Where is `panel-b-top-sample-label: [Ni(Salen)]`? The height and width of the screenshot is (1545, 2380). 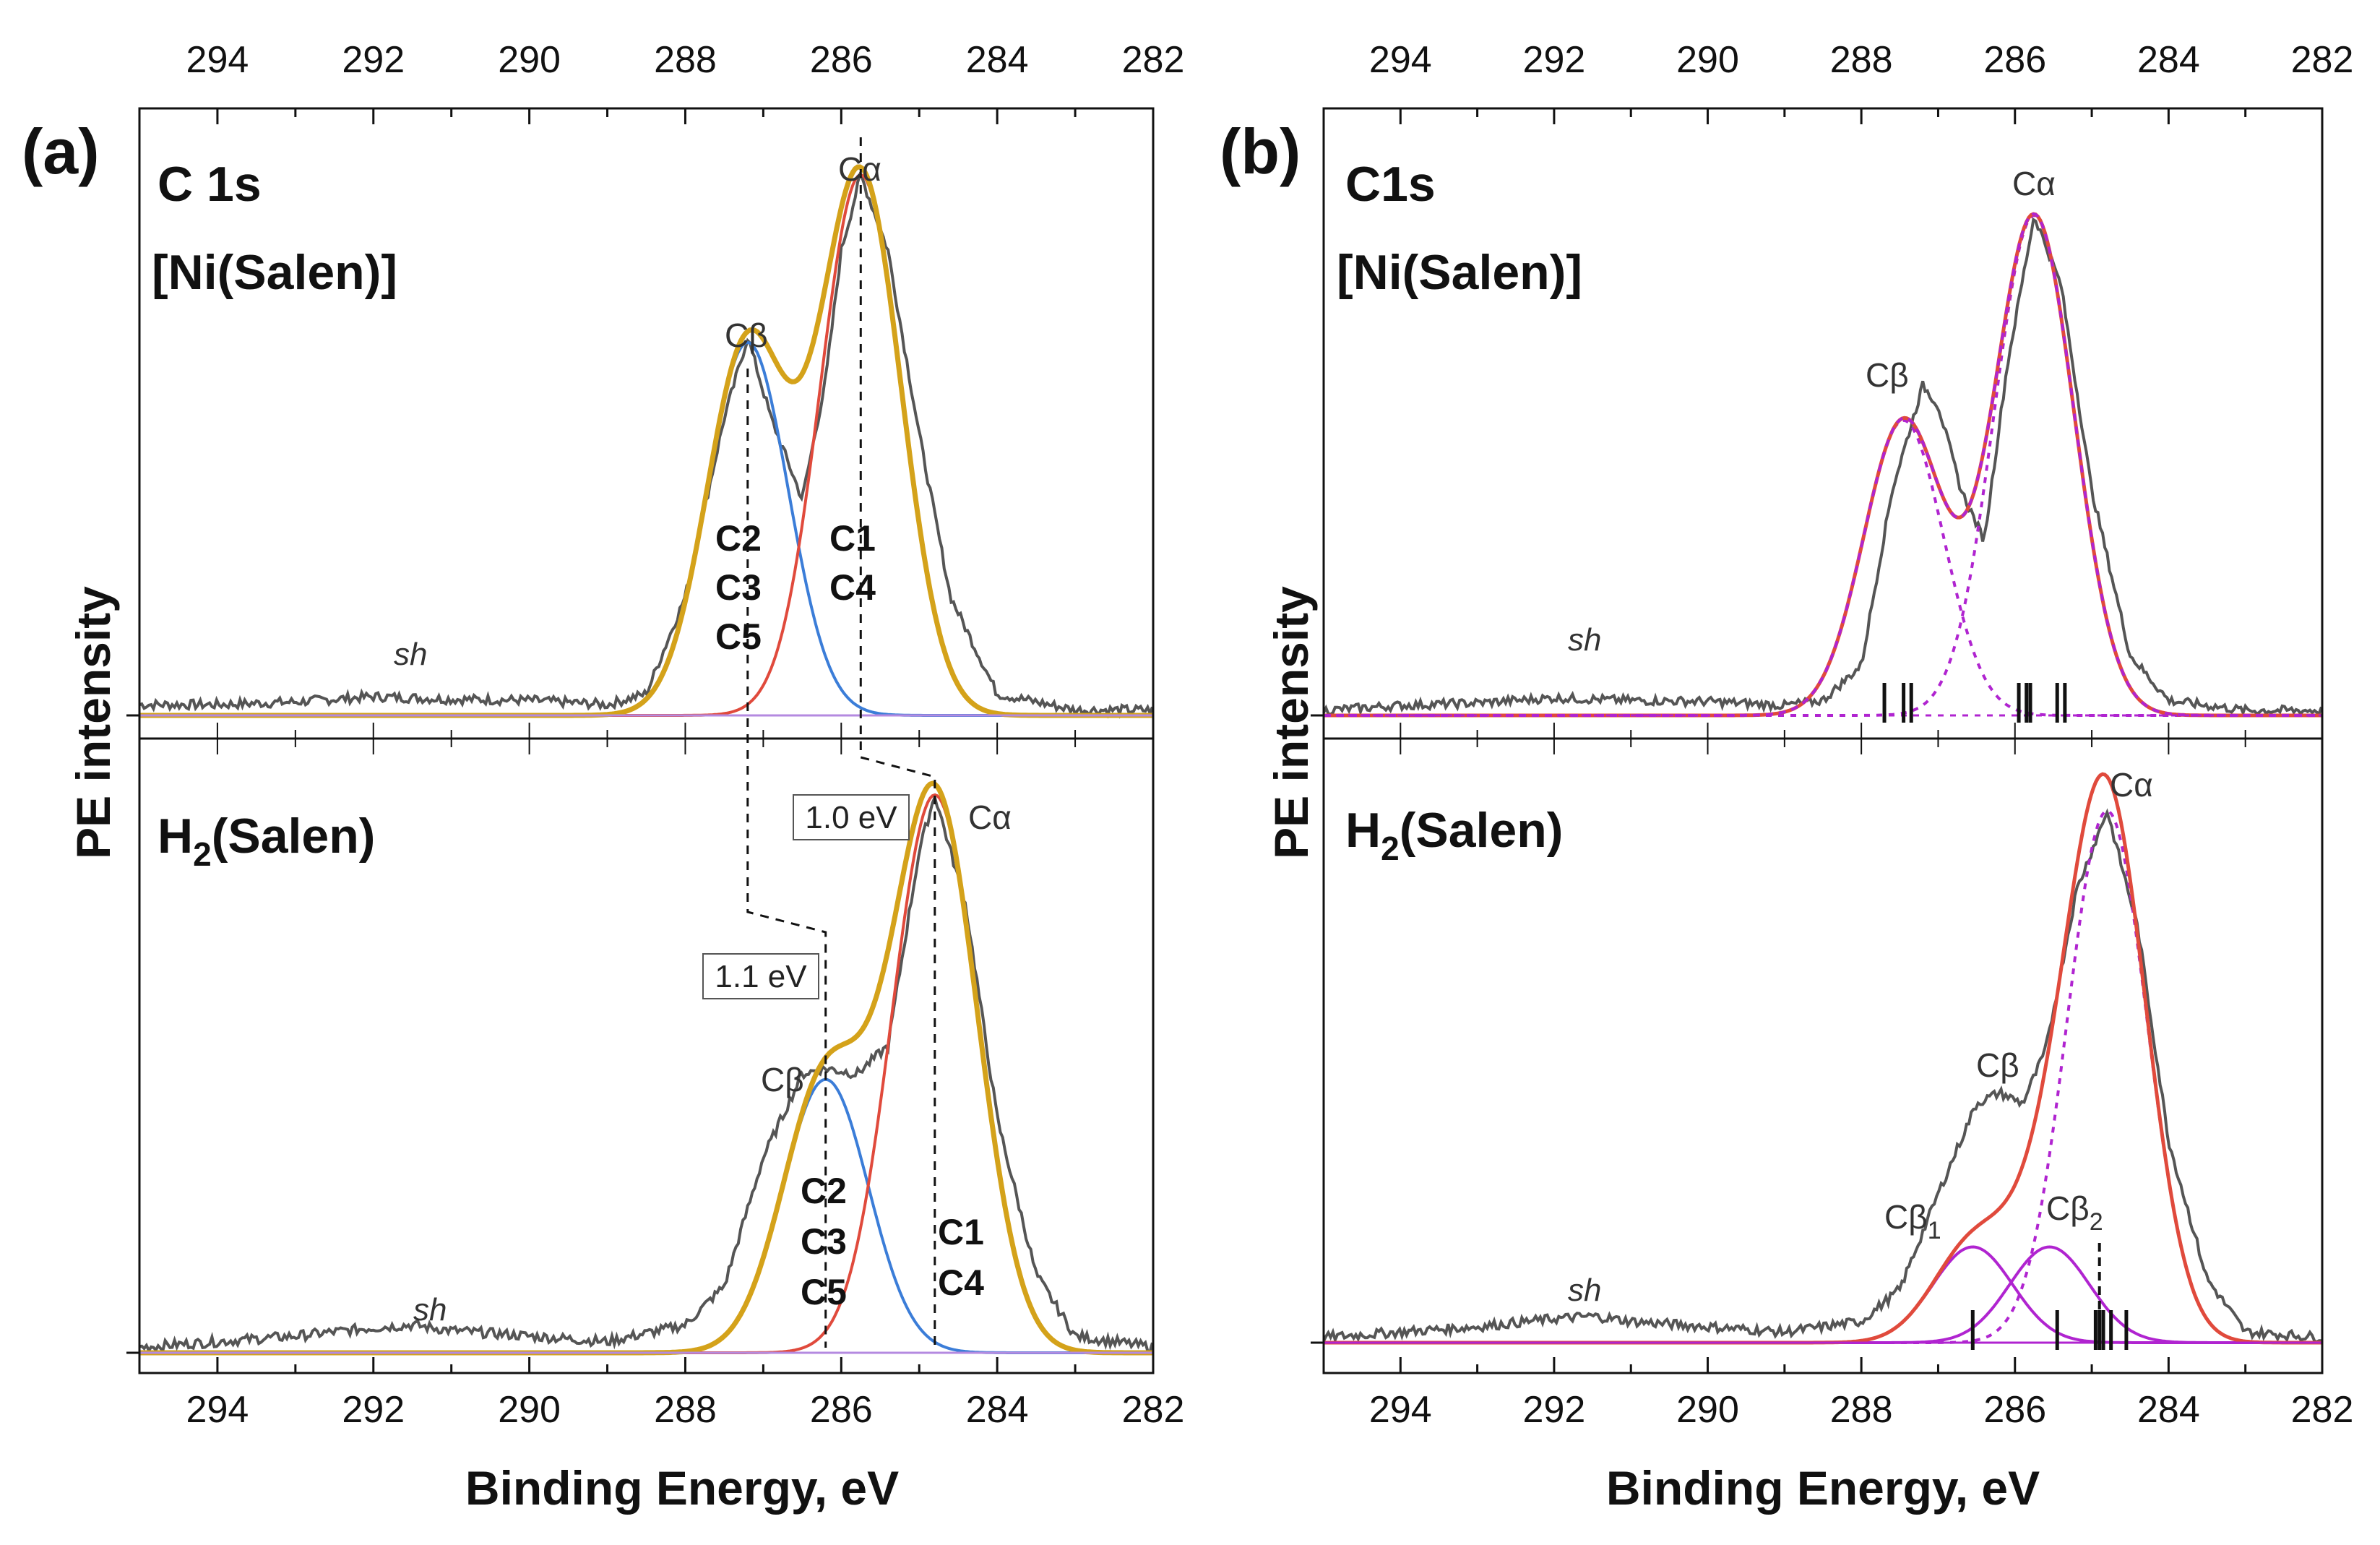
panel-b-top-sample-label: [Ni(Salen)] is located at coordinates (1459, 272).